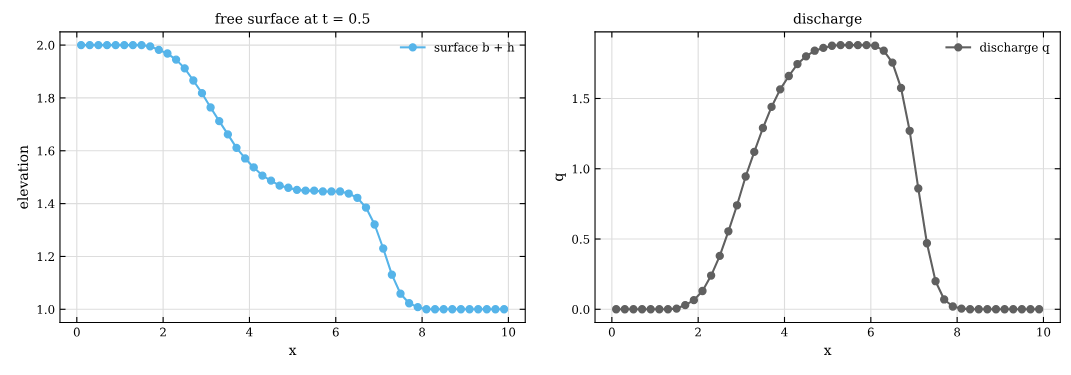 This screenshot has height=375, width=1071. Describe the element at coordinates (474, 47) in the screenshot. I see `legend-label: surface b + h` at that location.